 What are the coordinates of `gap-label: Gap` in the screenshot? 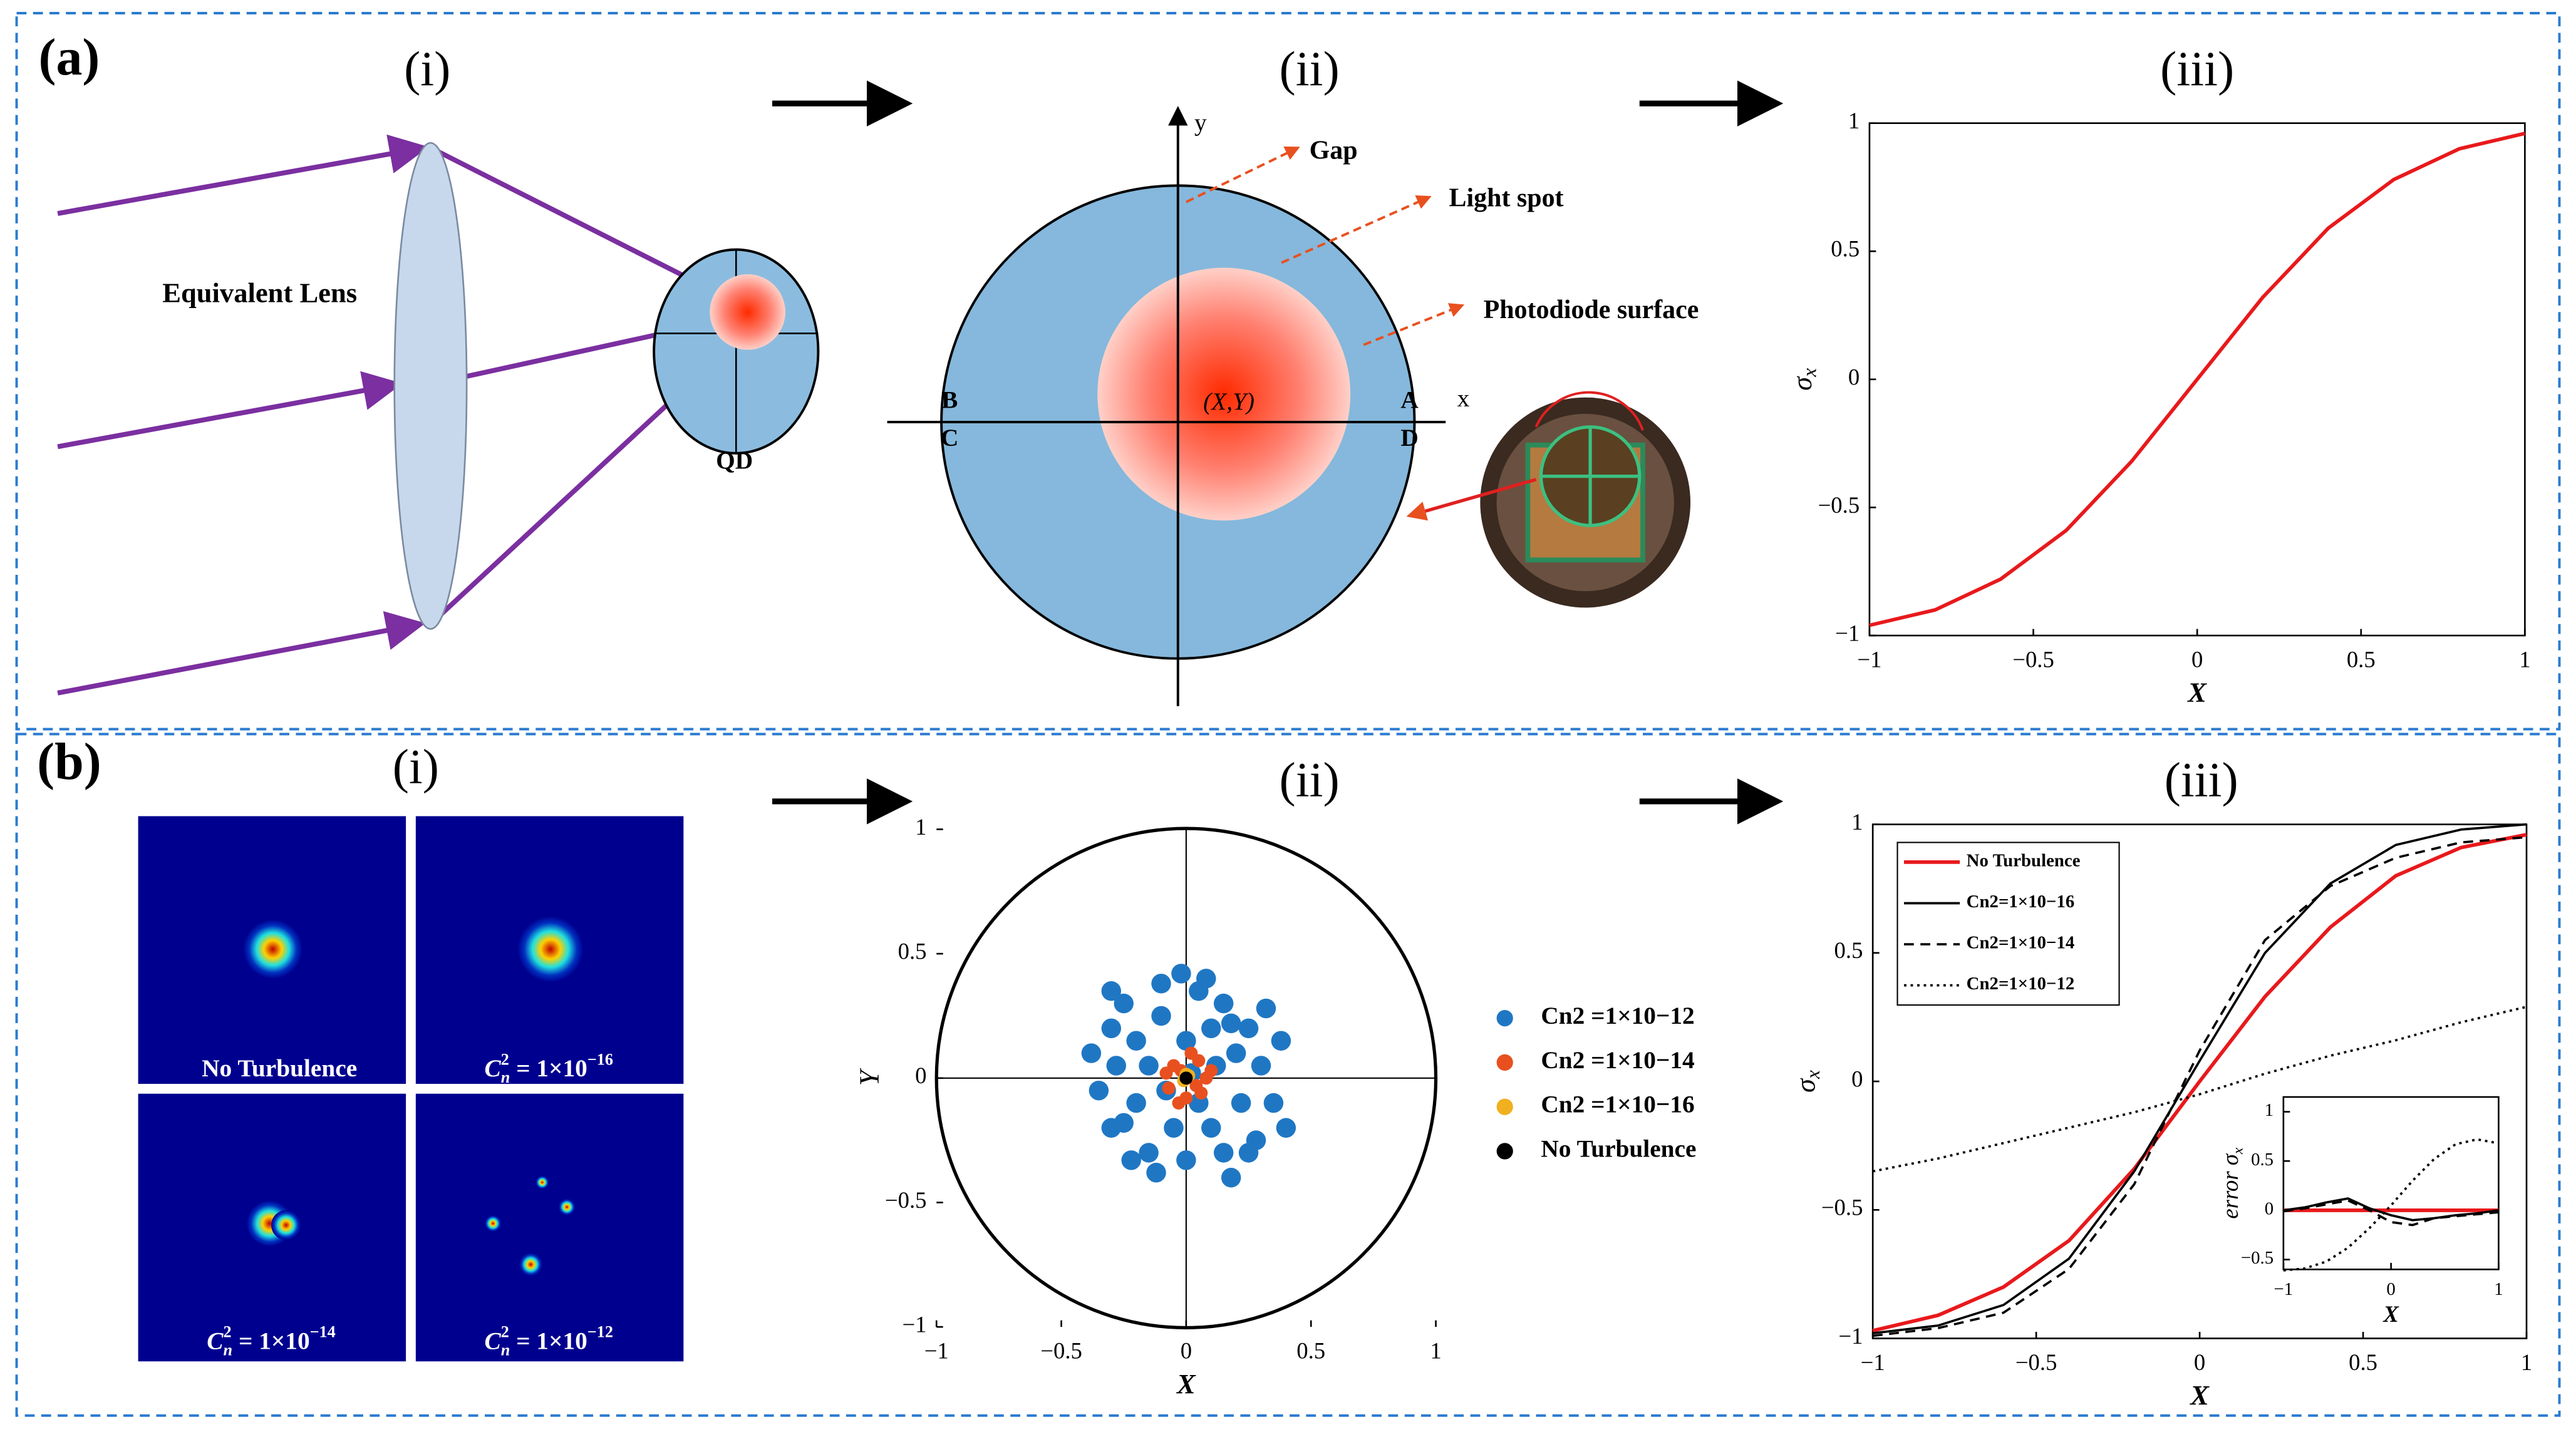 It's located at (1334, 151).